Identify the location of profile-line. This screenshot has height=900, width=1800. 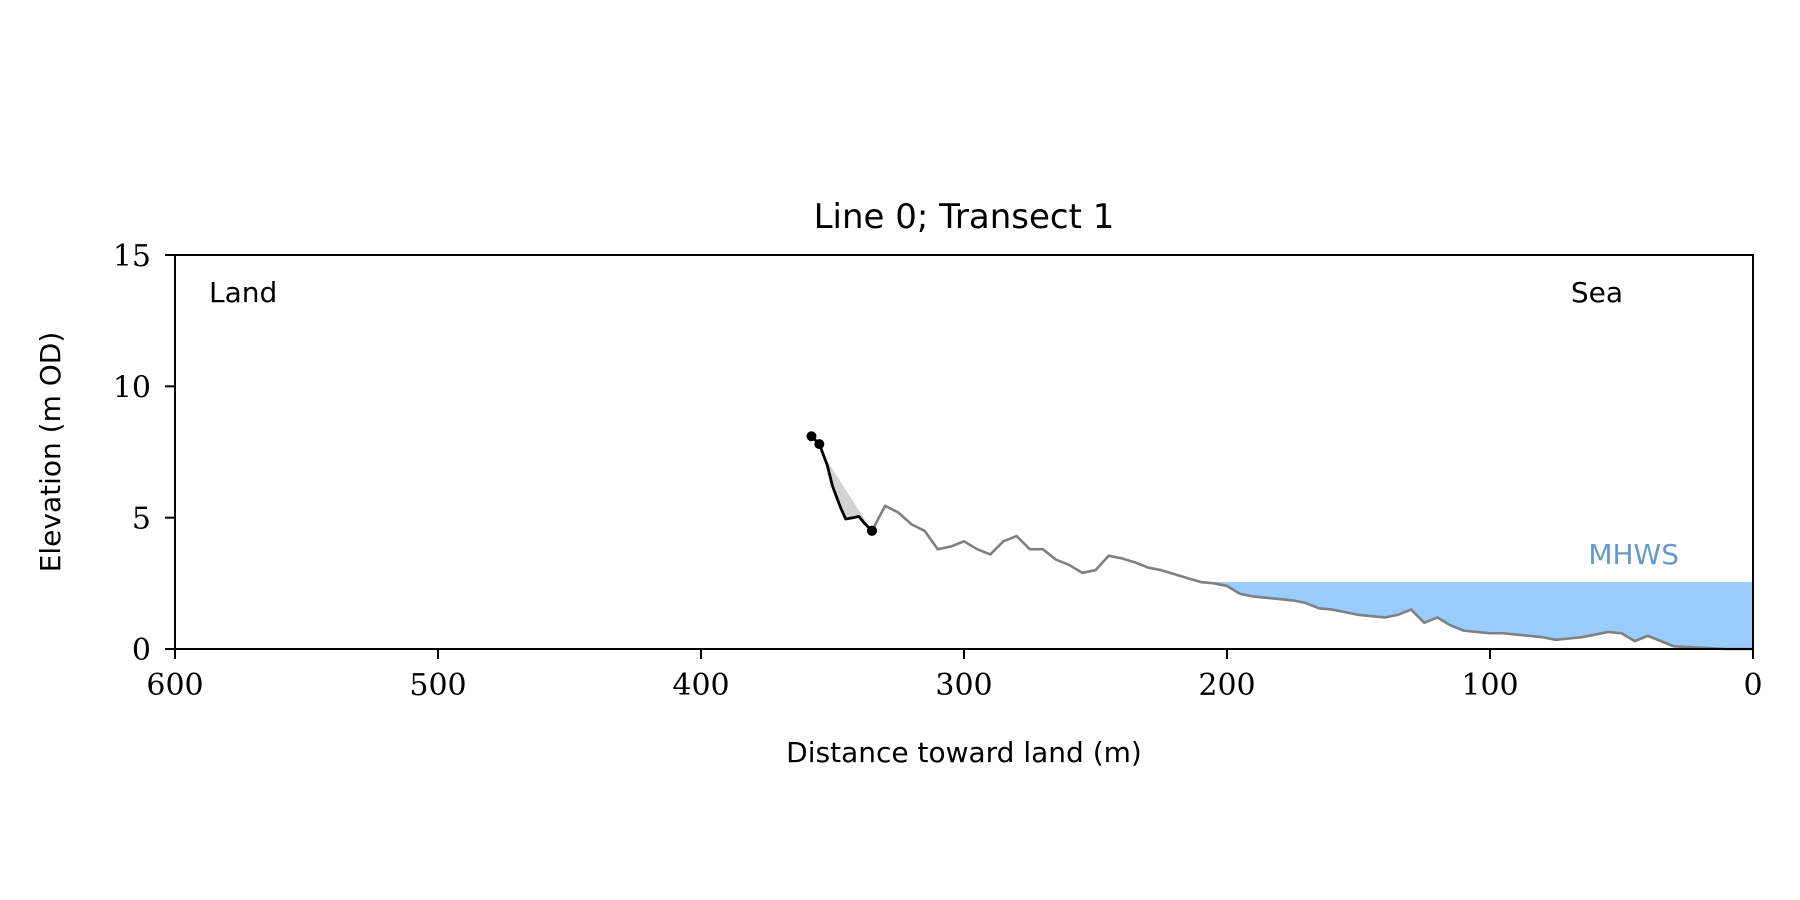
(1311, 577).